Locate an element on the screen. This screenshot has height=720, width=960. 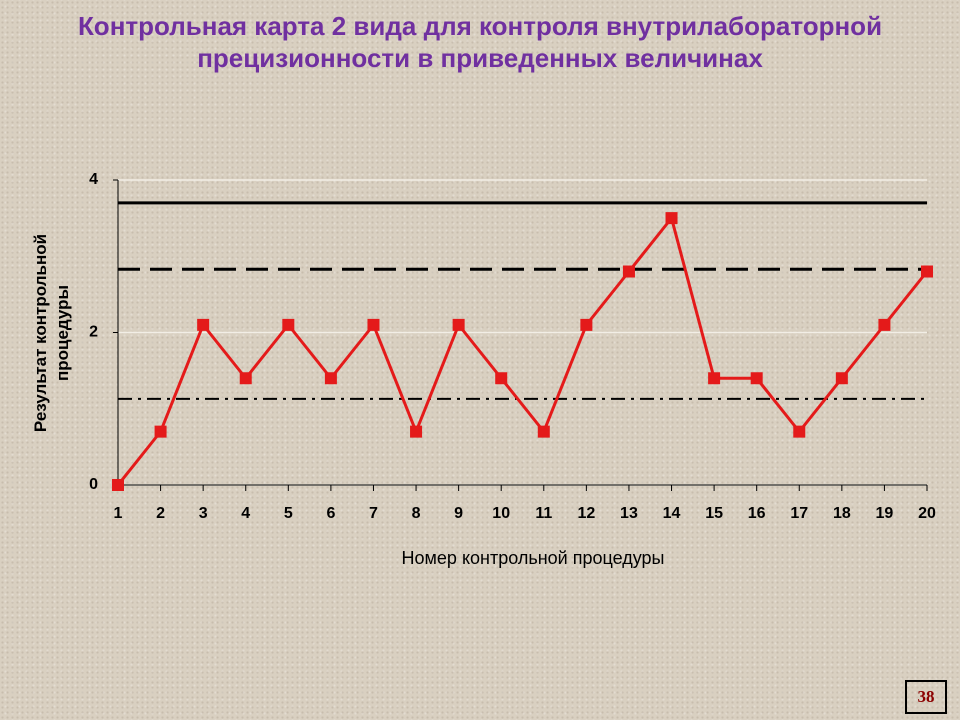
x-tick-label: 4 is located at coordinates (245, 513).